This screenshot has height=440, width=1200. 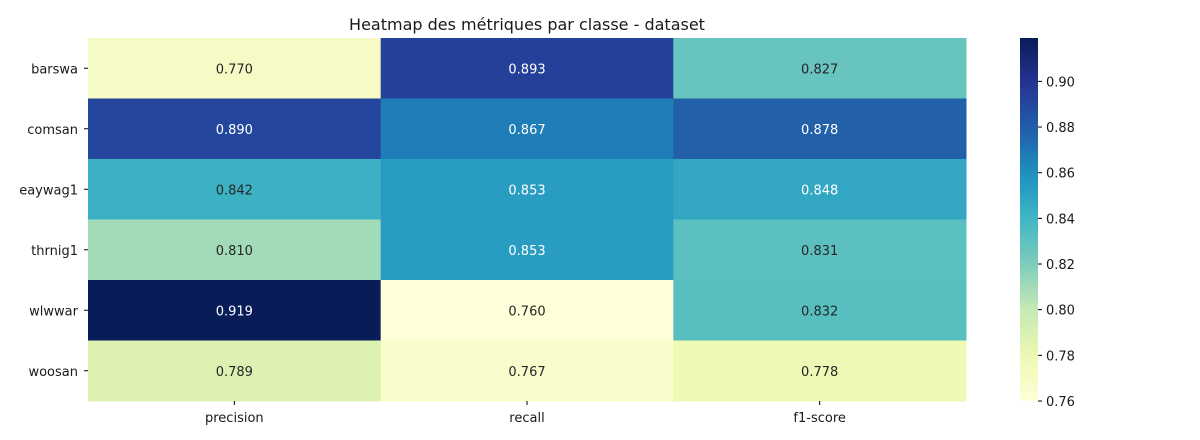 What do you see at coordinates (53, 372) in the screenshot?
I see `row-label: woosan` at bounding box center [53, 372].